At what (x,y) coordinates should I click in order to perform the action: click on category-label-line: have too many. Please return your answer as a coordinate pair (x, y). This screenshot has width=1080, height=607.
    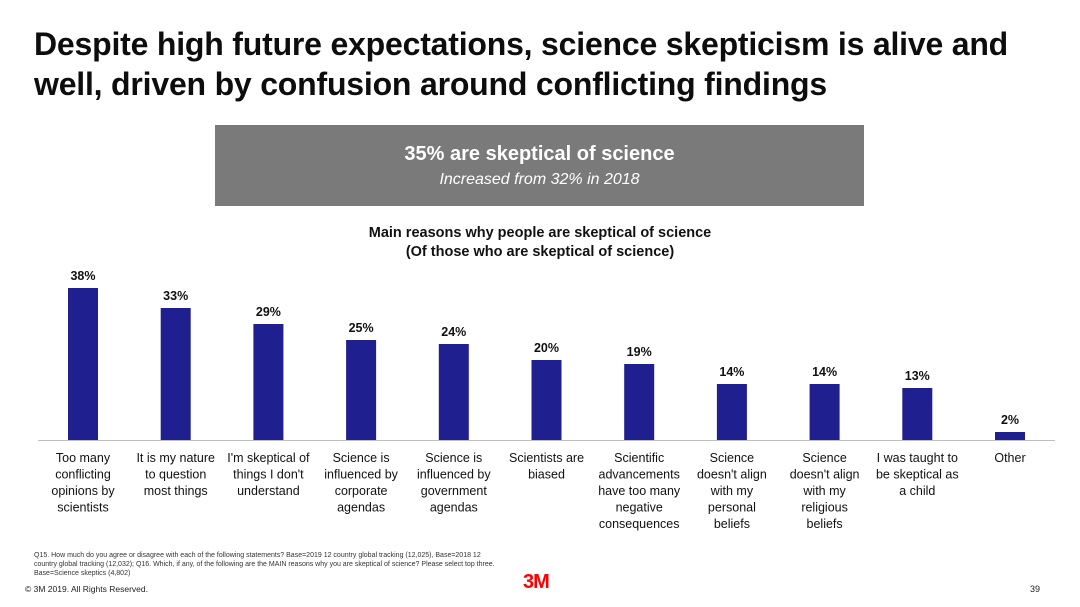
    Looking at the image, I should click on (639, 491).